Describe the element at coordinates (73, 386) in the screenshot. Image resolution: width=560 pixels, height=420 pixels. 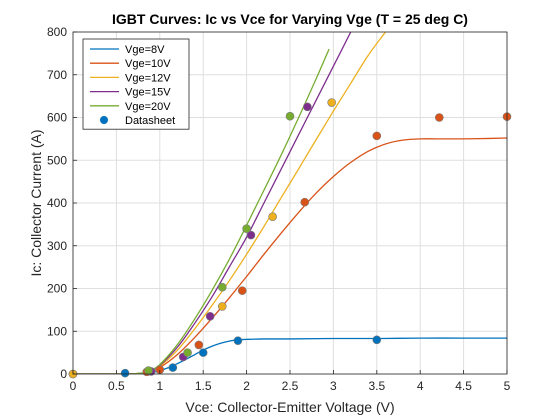
I see `x-tick-label: 0` at that location.